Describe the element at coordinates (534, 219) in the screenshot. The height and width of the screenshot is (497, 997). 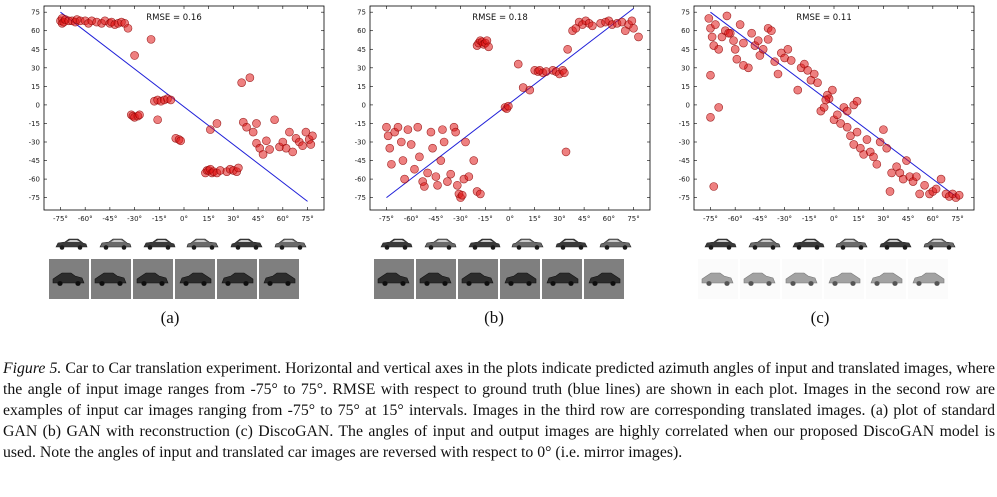
I see `x-tick-label: 15°` at that location.